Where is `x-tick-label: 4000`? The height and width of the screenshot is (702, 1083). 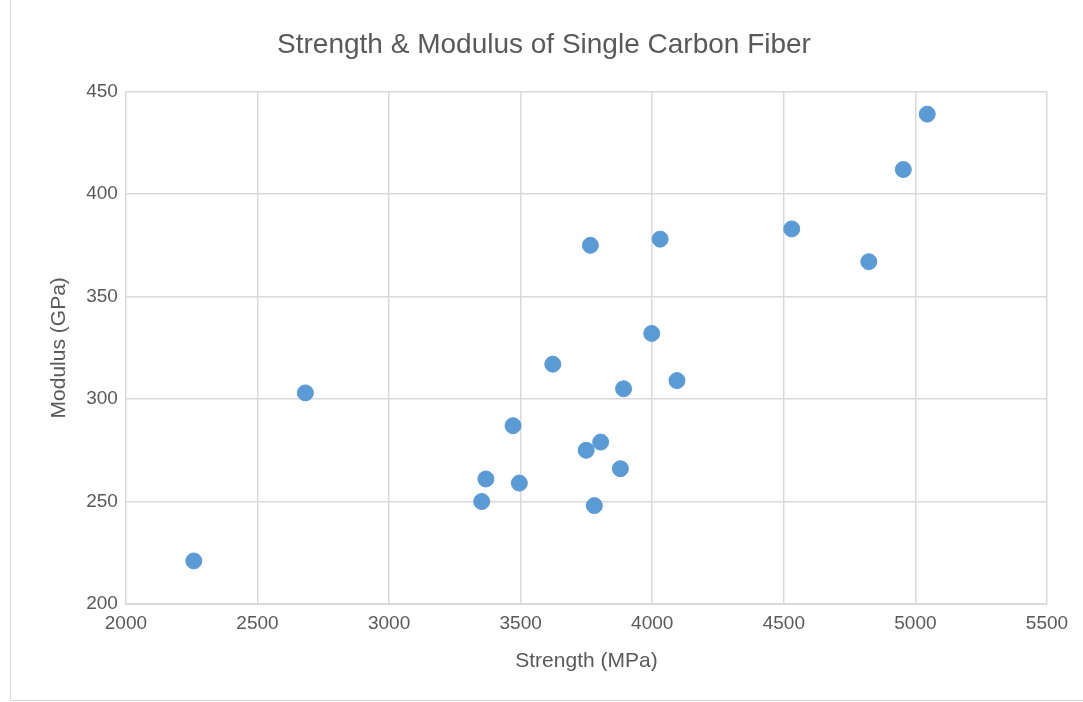
x-tick-label: 4000 is located at coordinates (652, 622).